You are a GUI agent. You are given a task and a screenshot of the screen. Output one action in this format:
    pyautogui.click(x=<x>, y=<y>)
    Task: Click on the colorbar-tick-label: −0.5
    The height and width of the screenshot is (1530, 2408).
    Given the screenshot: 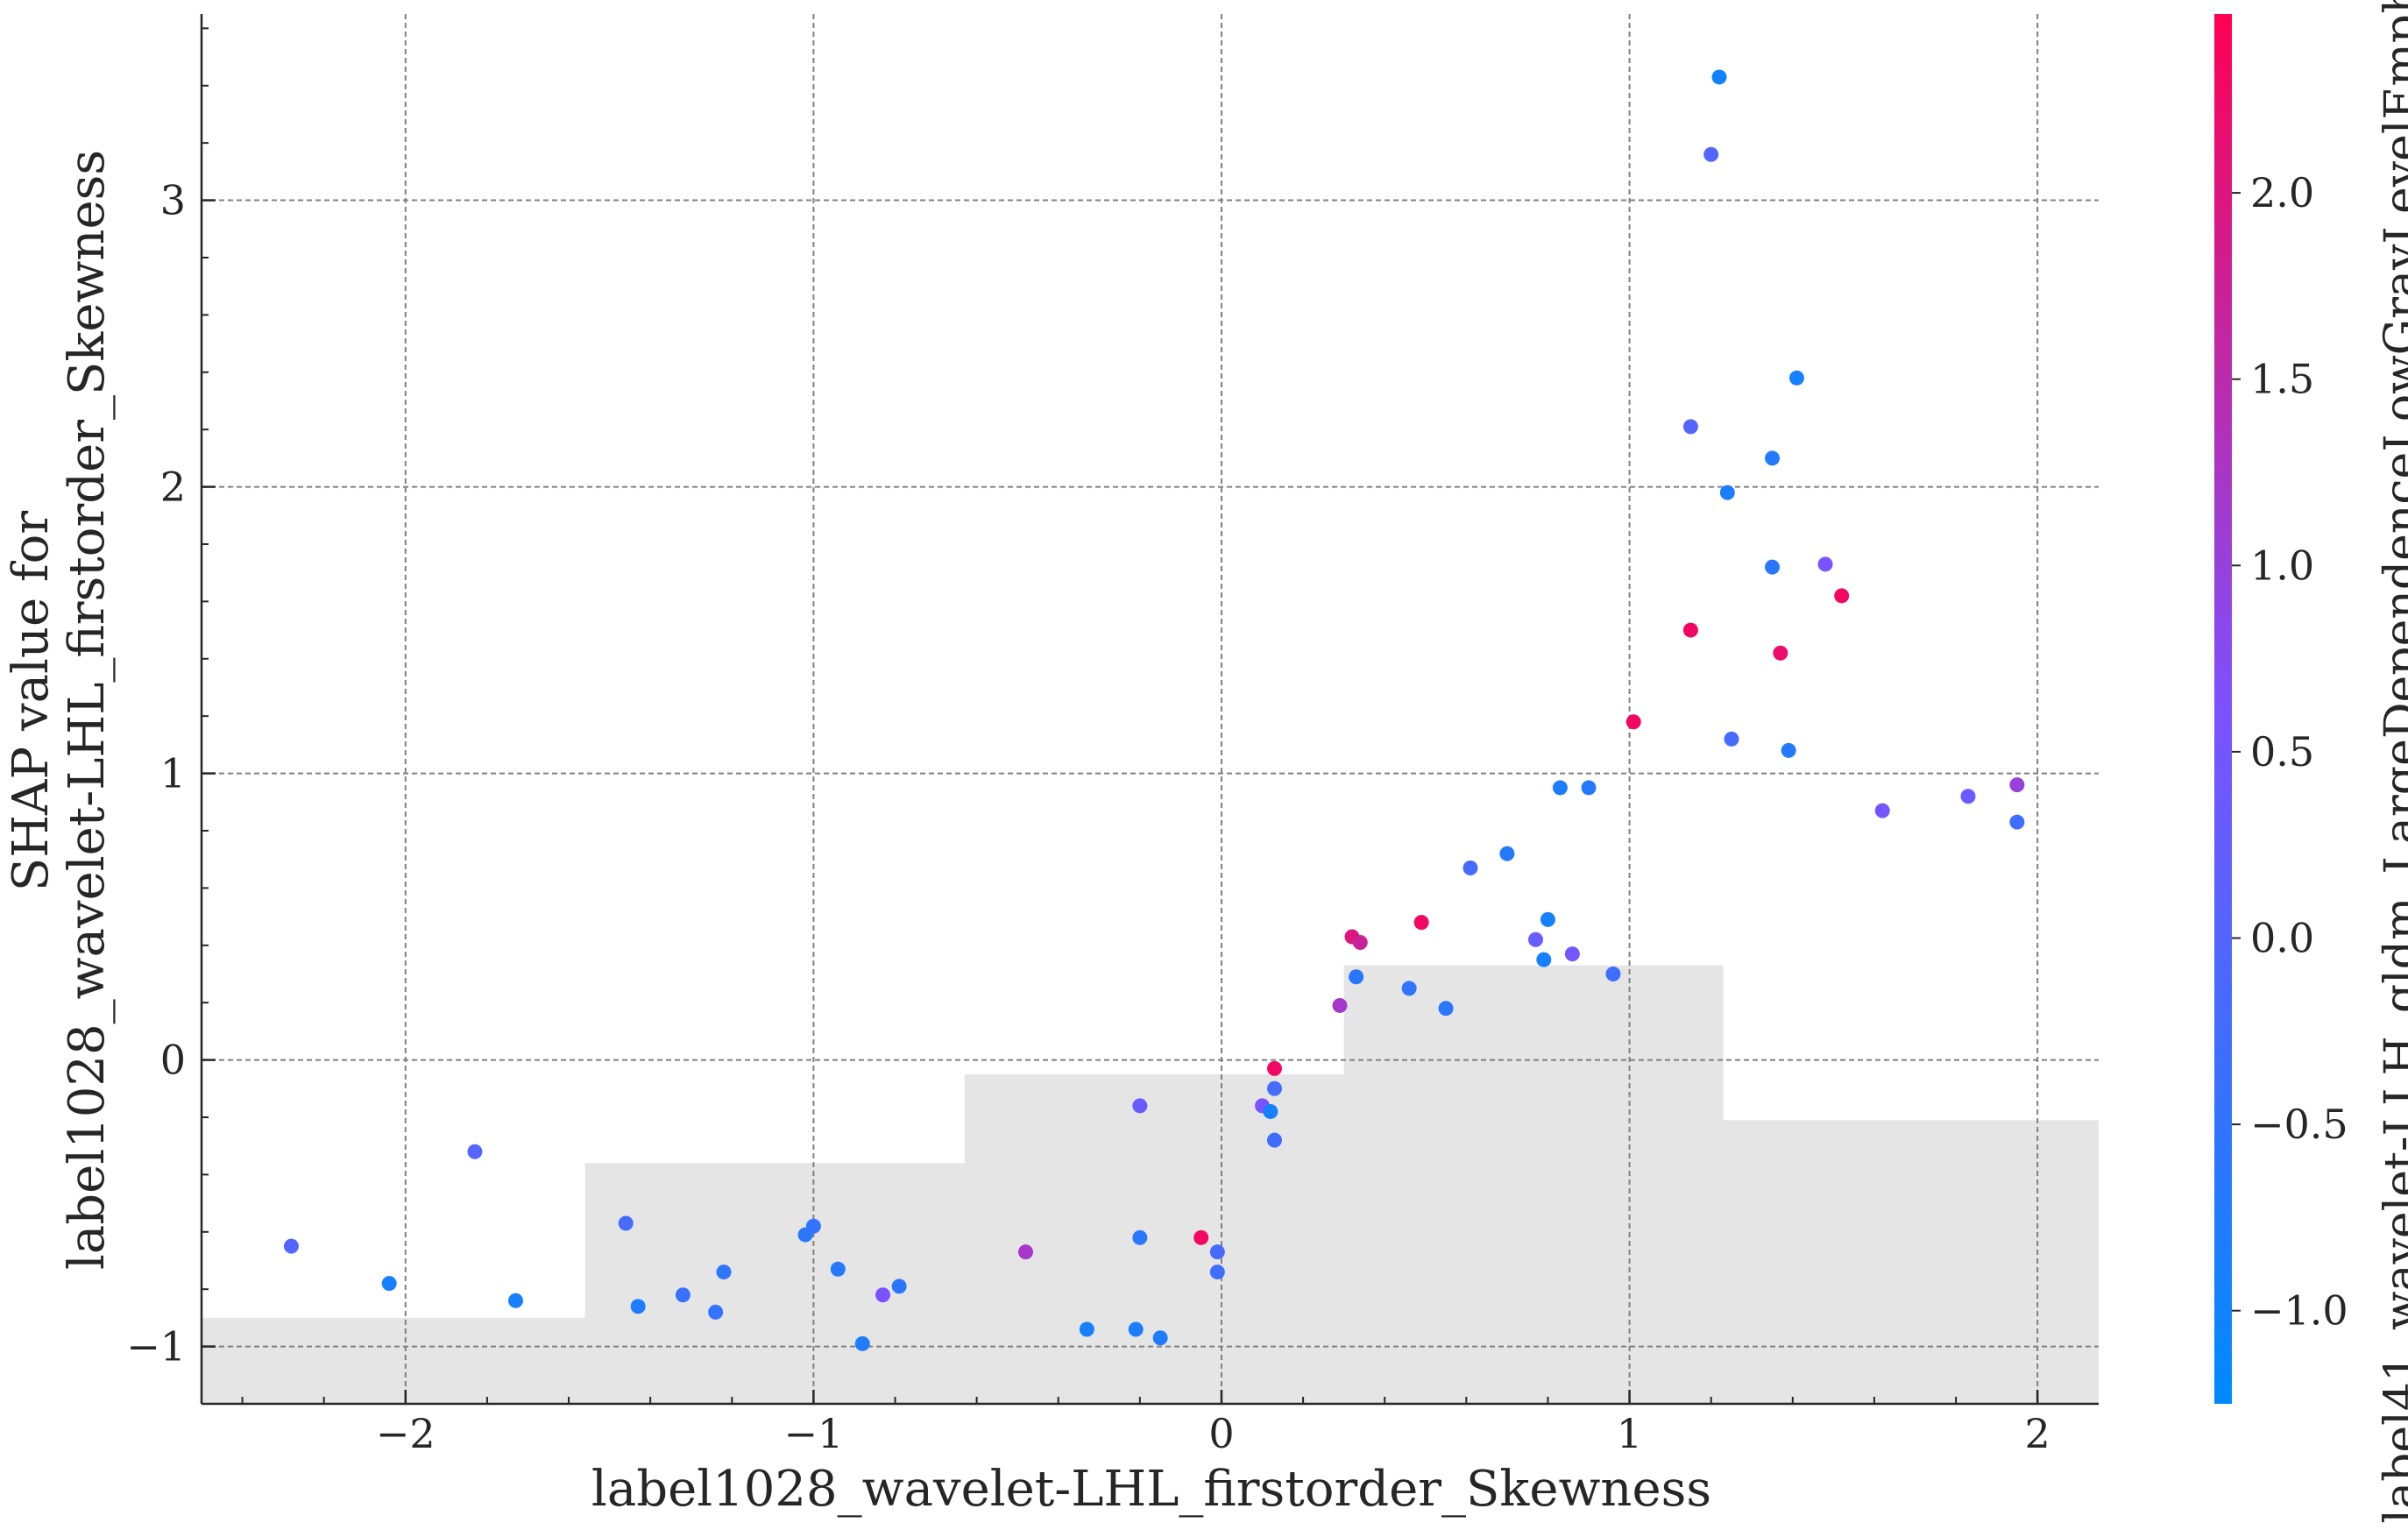 What is the action you would take?
    pyautogui.click(x=2299, y=1124)
    